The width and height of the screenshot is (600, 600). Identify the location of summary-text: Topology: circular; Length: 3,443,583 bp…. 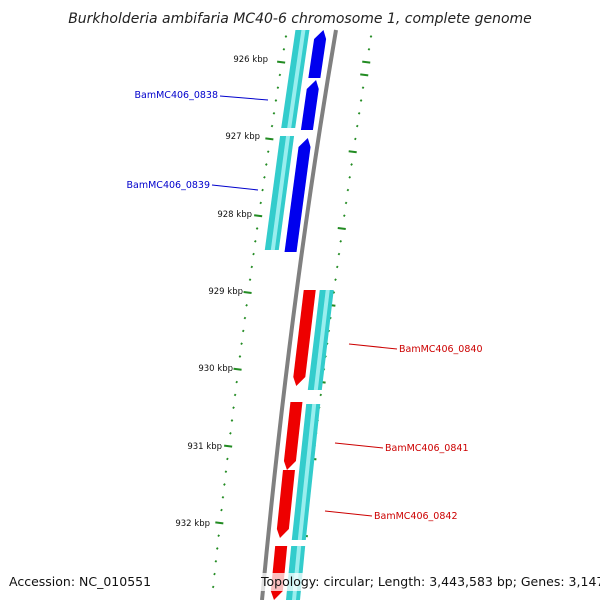
(430, 581).